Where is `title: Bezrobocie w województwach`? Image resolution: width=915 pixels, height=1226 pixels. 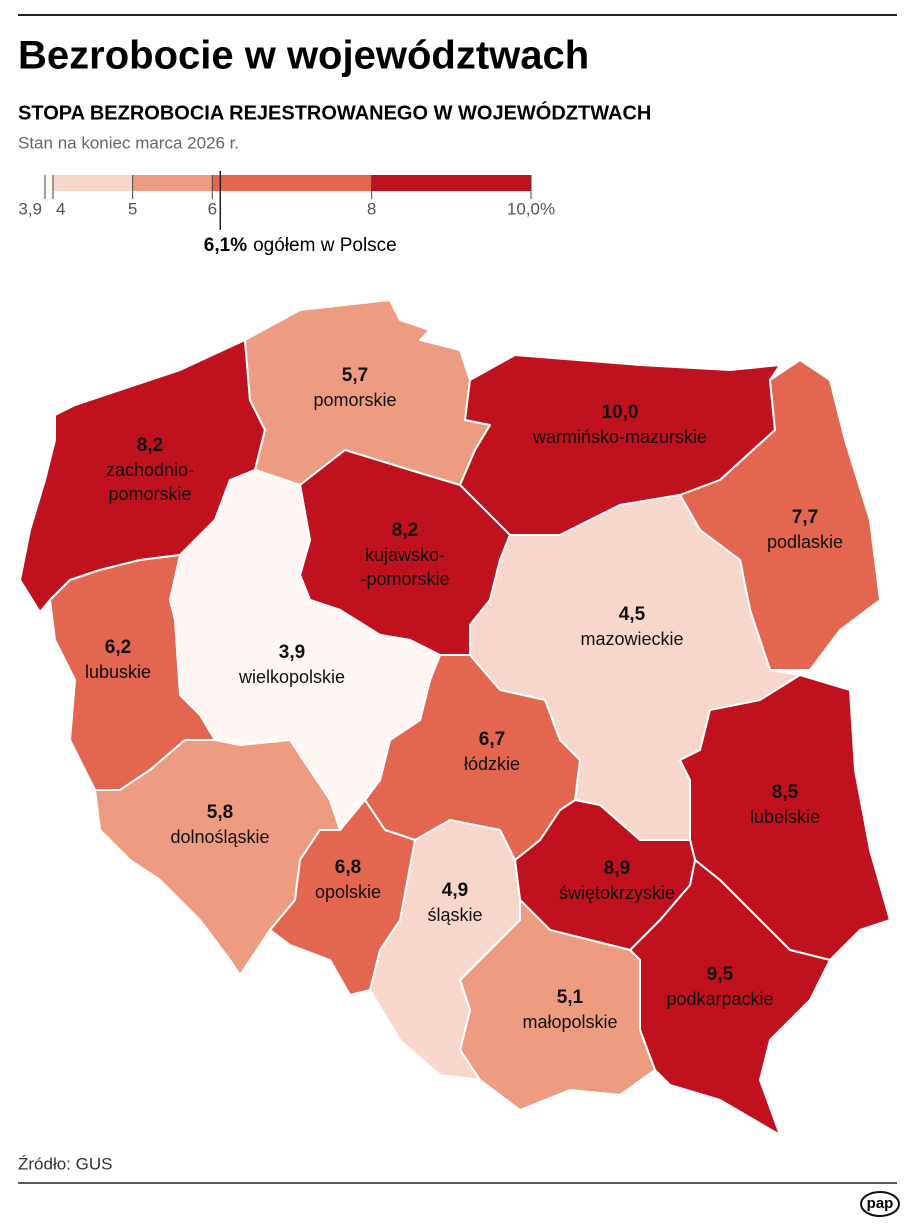
title: Bezrobocie w województwach is located at coordinates (303, 56).